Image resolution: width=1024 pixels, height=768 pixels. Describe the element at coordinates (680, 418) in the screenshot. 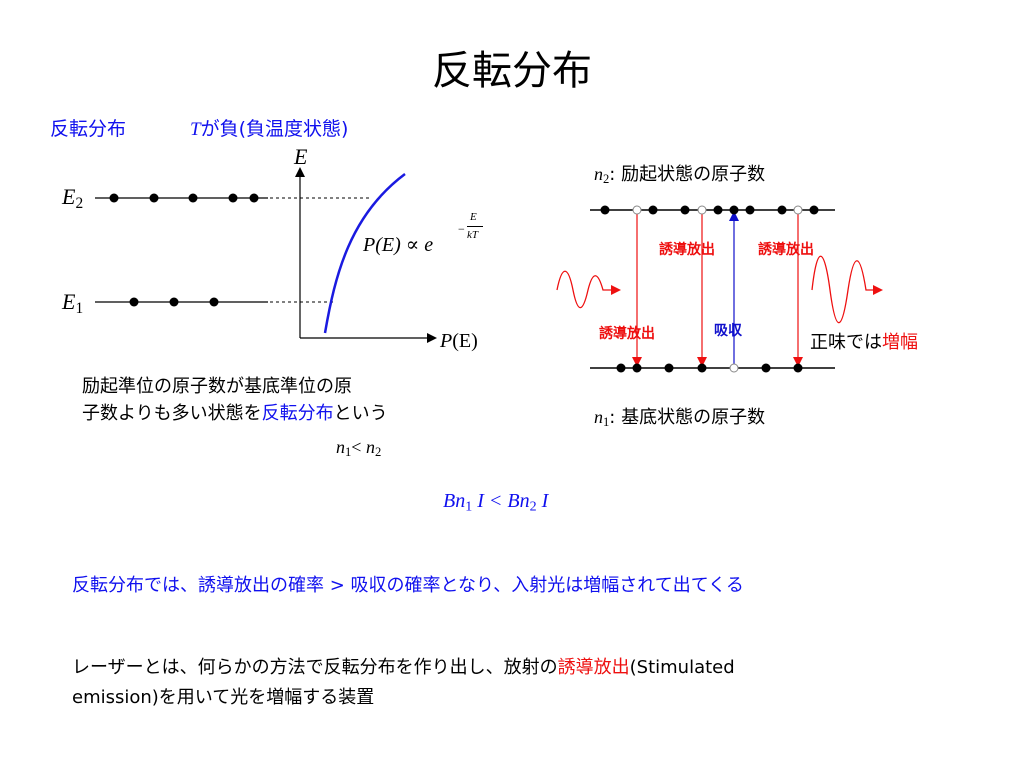

I see `ground-population-label: n1: 基底状態の原子数` at that location.